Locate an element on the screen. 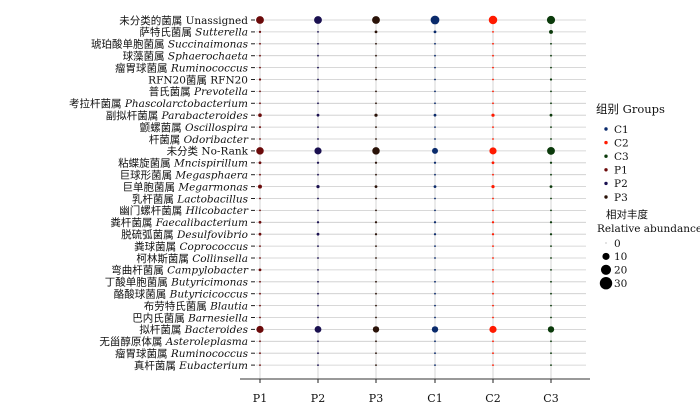 Image resolution: width=700 pixels, height=414 pixels. y-label-latin: Ruminococcus is located at coordinates (209, 68).